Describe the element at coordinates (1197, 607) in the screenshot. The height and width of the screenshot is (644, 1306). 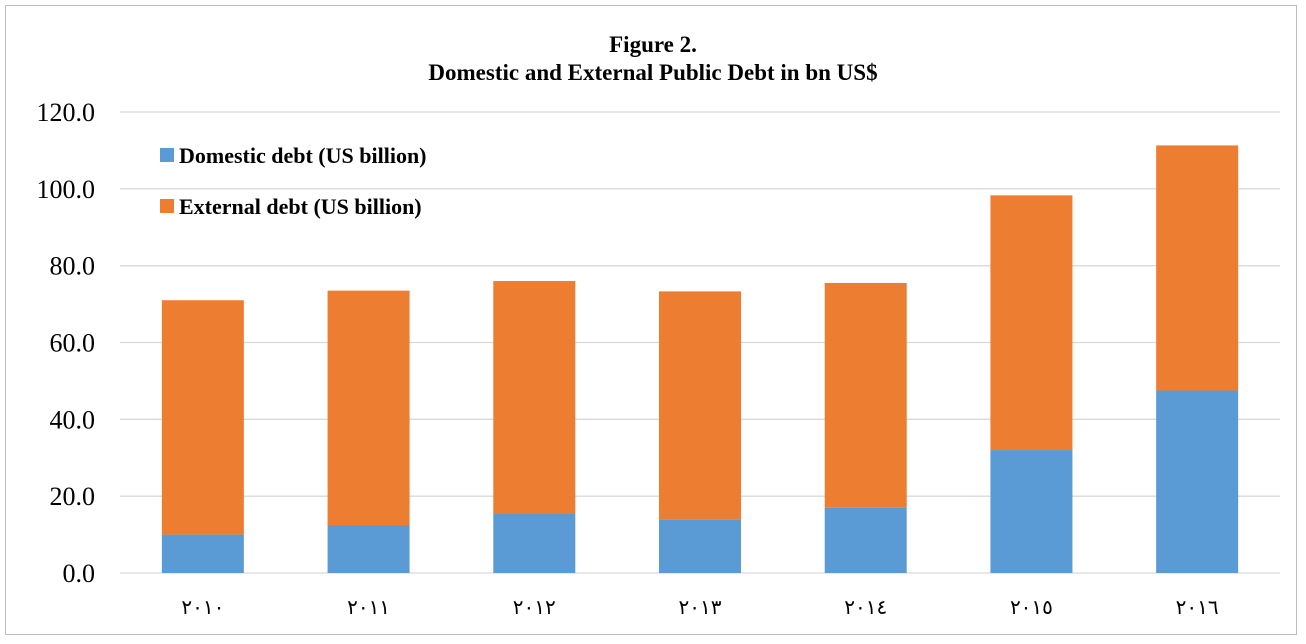
I see `x-tick-label: ٢٠١٦` at that location.